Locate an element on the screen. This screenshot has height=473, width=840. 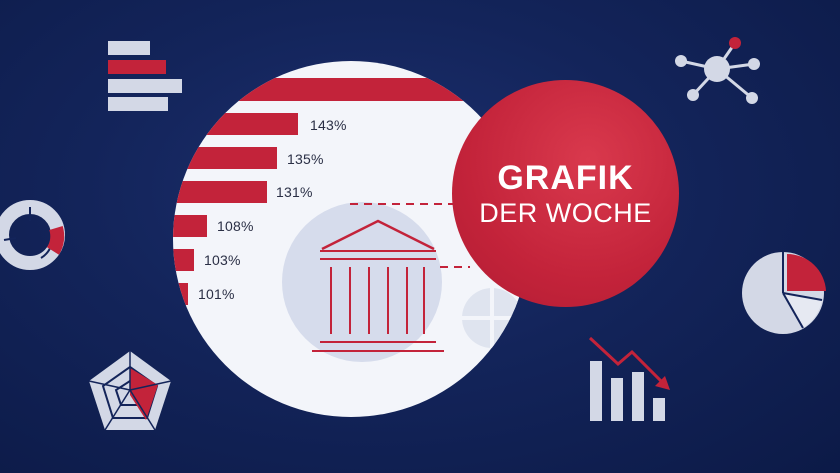
grafik-der-woche-badge: GRAFIK DER WOCHE is located at coordinates (565, 193).